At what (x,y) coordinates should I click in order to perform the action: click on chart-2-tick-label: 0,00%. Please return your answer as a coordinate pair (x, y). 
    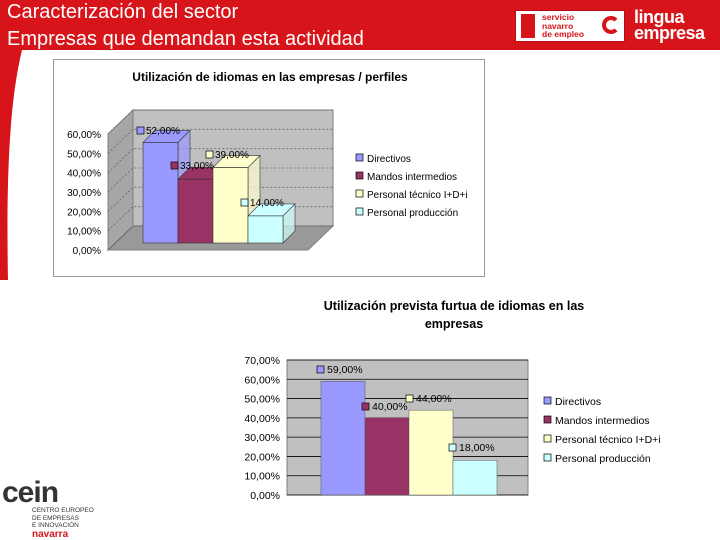
    Looking at the image, I should click on (265, 496).